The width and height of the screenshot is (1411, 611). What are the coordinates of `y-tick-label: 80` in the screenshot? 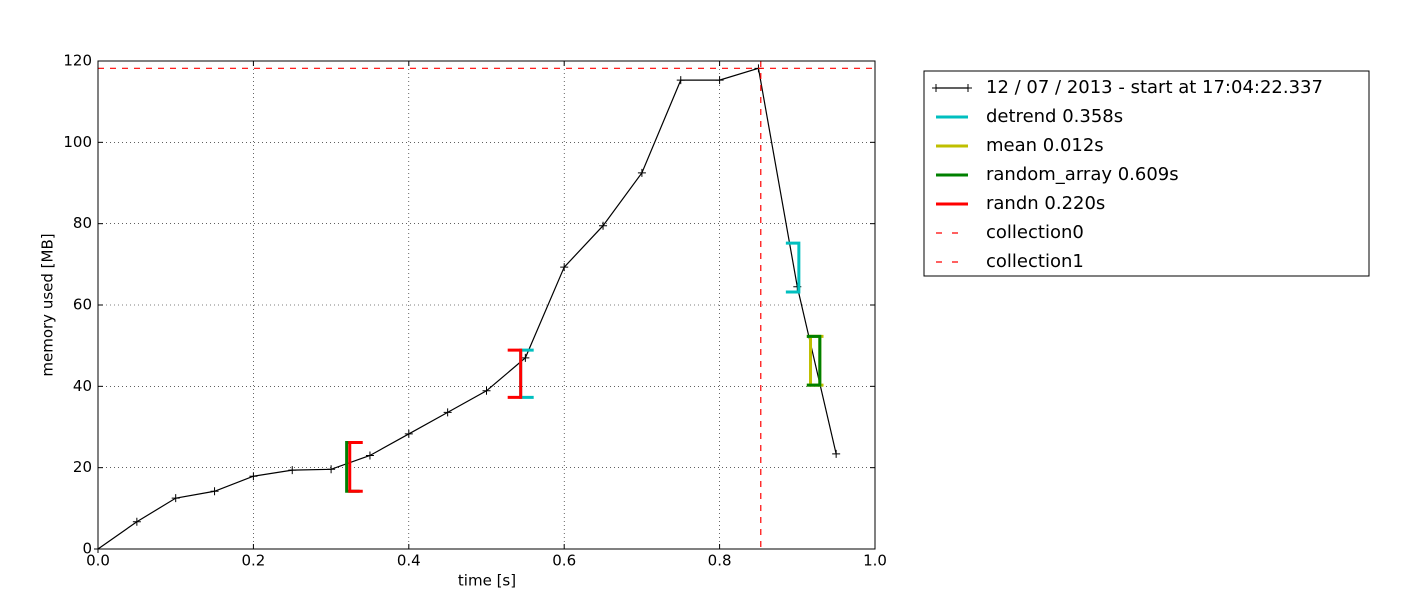 It's located at (82, 223).